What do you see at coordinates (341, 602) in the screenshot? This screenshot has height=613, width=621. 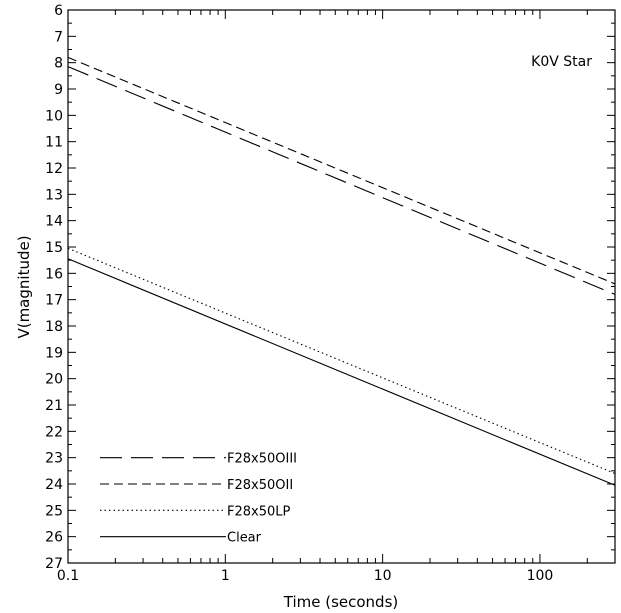 I see `x-axis-title: Time (seconds)` at bounding box center [341, 602].